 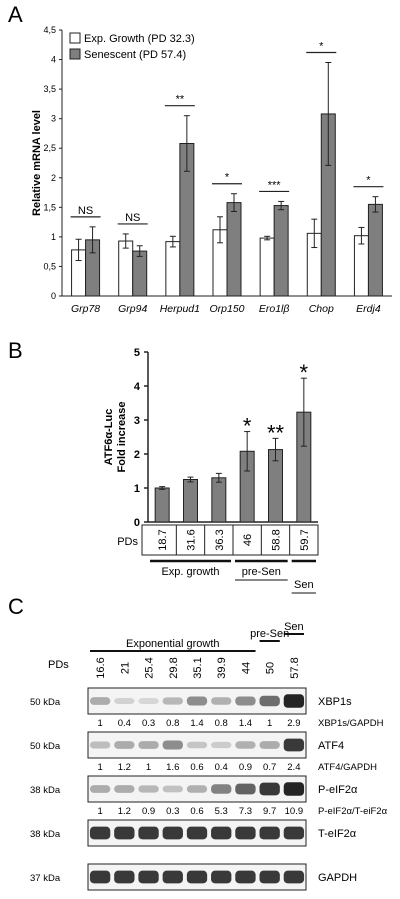 I want to click on kda-marker: 38 kDa, so click(x=45, y=790).